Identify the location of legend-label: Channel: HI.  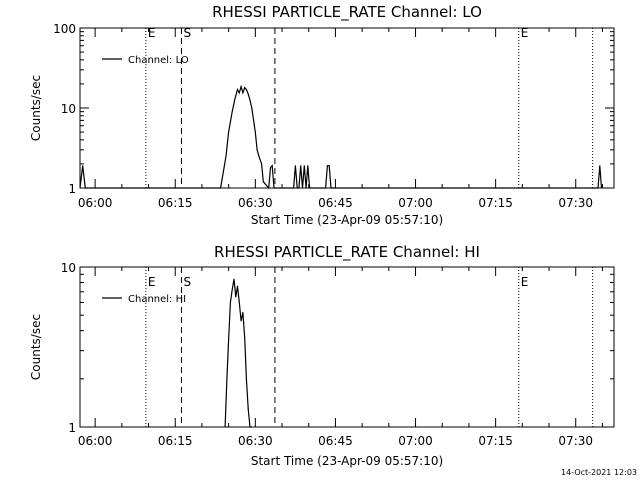
(157, 299).